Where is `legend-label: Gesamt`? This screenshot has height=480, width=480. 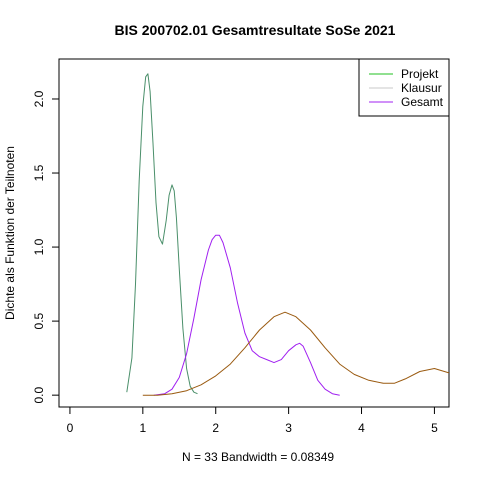 legend-label: Gesamt is located at coordinates (422, 102).